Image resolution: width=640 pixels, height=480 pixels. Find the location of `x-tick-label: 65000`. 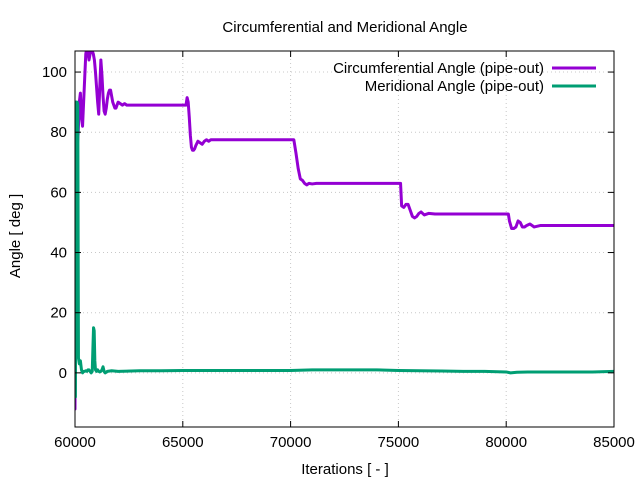

x-tick-label: 65000 is located at coordinates (183, 442).